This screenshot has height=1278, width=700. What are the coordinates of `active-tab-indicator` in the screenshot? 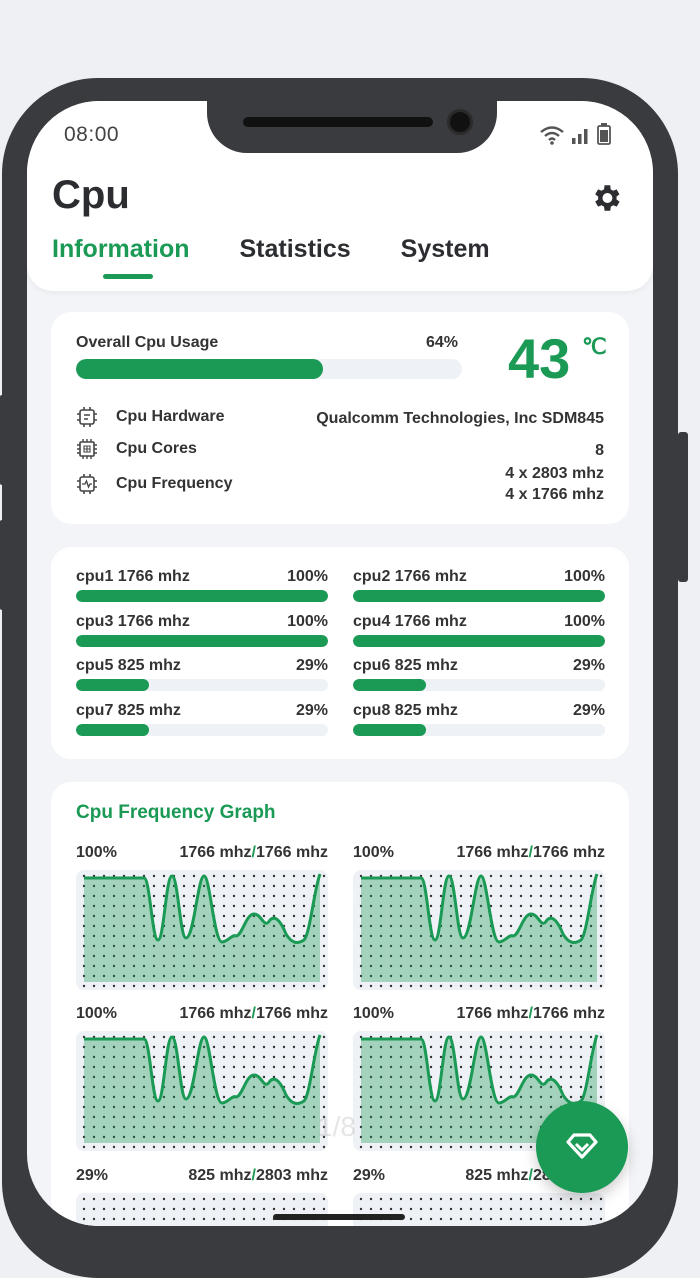 It's located at (128, 276).